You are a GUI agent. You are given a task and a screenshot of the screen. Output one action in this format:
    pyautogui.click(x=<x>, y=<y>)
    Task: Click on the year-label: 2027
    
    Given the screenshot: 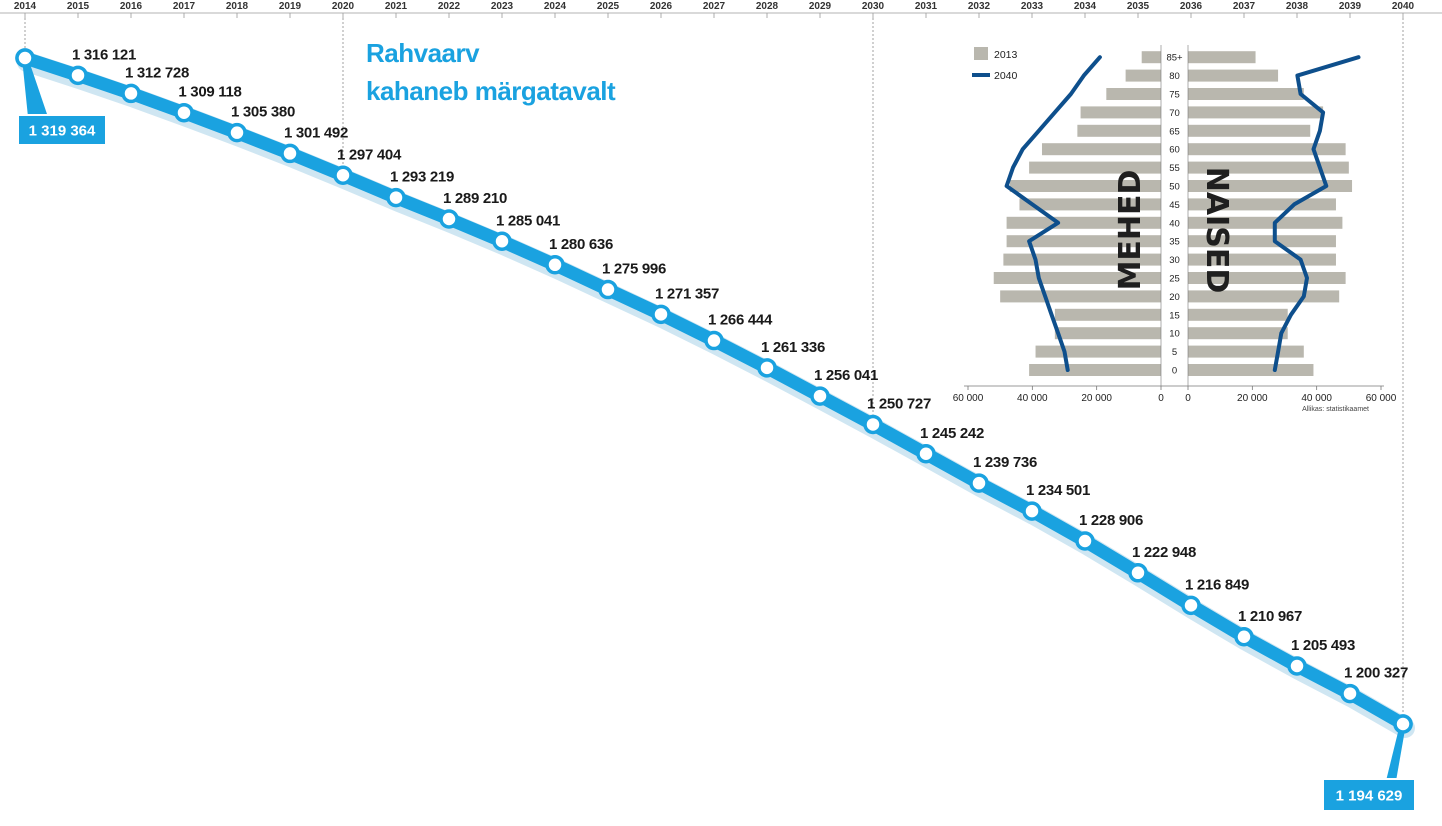 What is the action you would take?
    pyautogui.click(x=714, y=6)
    